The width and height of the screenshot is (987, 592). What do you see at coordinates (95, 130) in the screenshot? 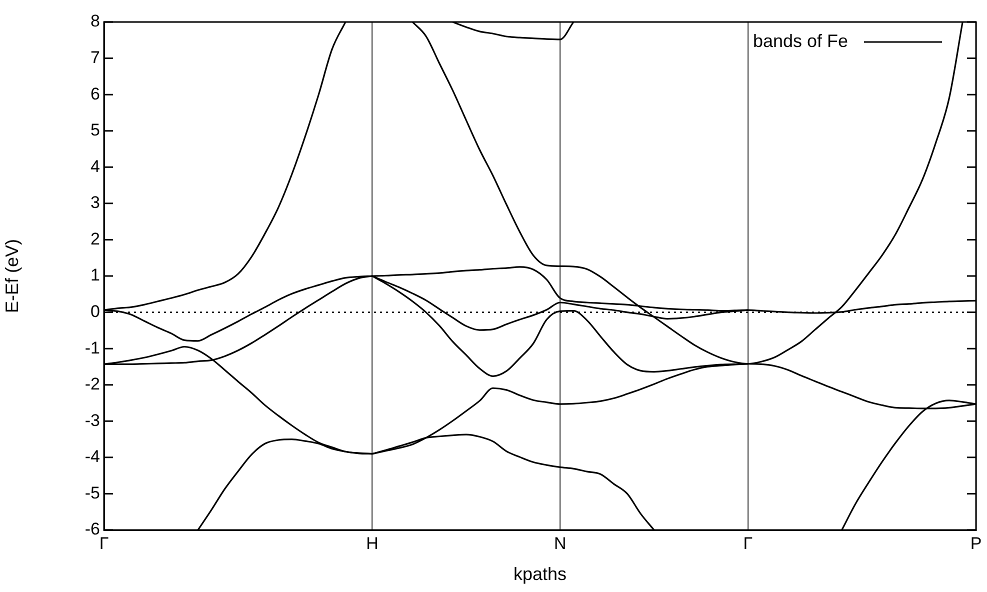
I see `y-tick-label: 5` at bounding box center [95, 130].